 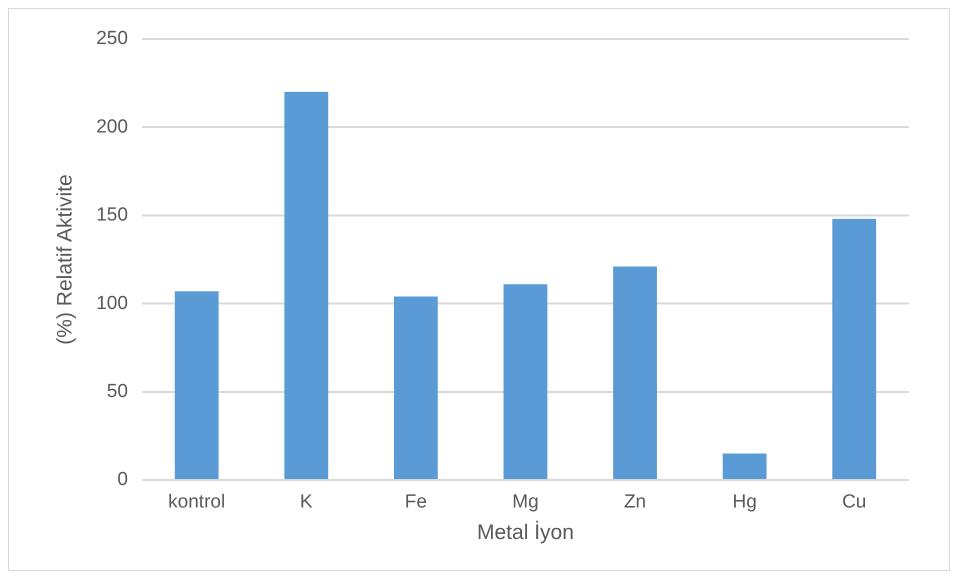 What do you see at coordinates (525, 532) in the screenshot?
I see `x-axis-title: Metal İyon` at bounding box center [525, 532].